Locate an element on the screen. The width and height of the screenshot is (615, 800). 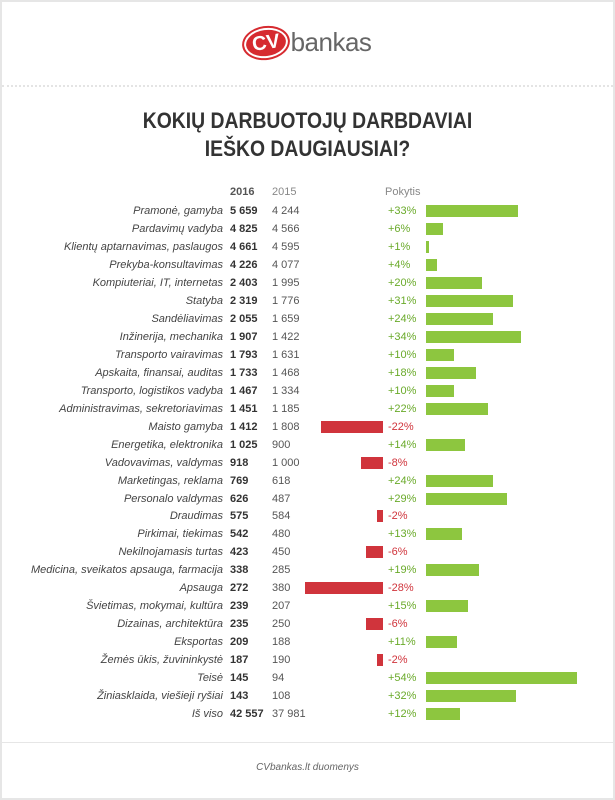
row-label: Pirkimai, tiekimas is located at coordinates (180, 534).